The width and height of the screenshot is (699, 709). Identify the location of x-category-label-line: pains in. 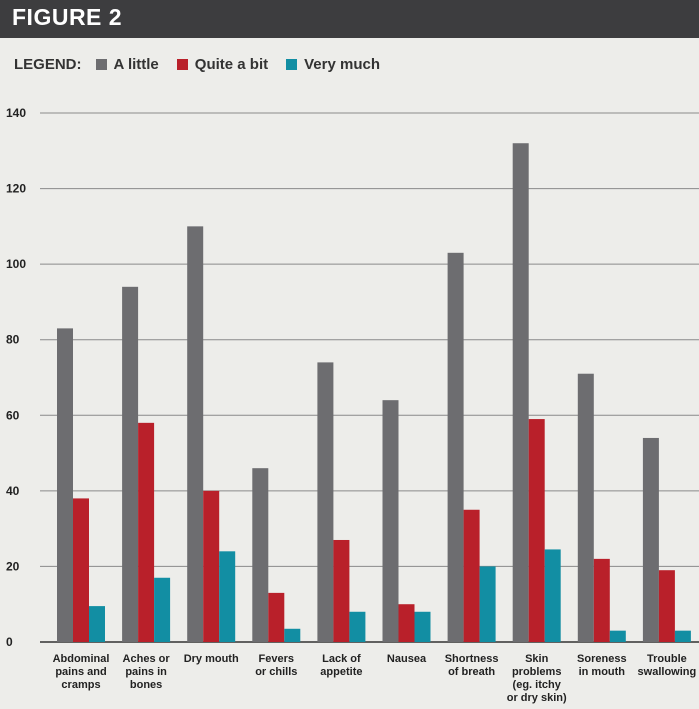
(146, 672).